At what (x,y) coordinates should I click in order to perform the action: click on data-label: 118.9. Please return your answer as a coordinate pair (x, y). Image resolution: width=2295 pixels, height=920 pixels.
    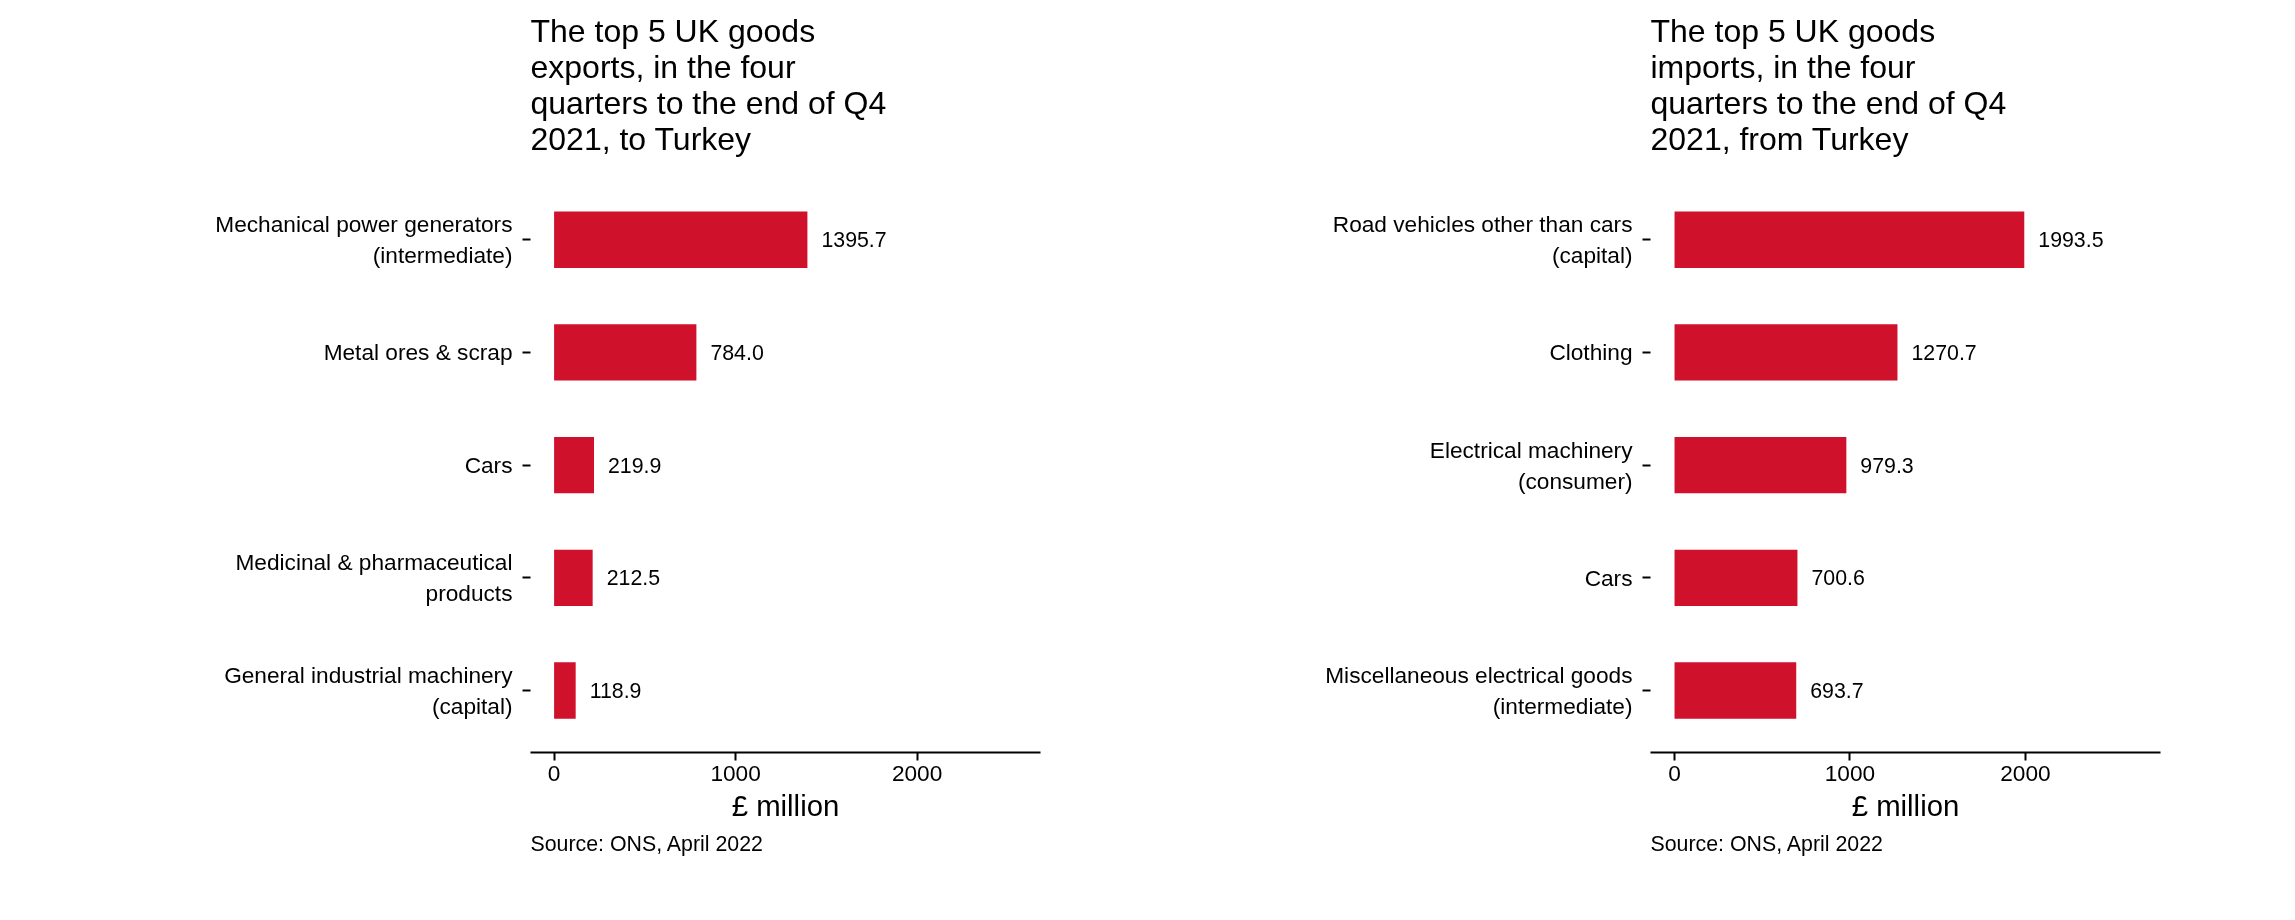
    Looking at the image, I should click on (615, 691).